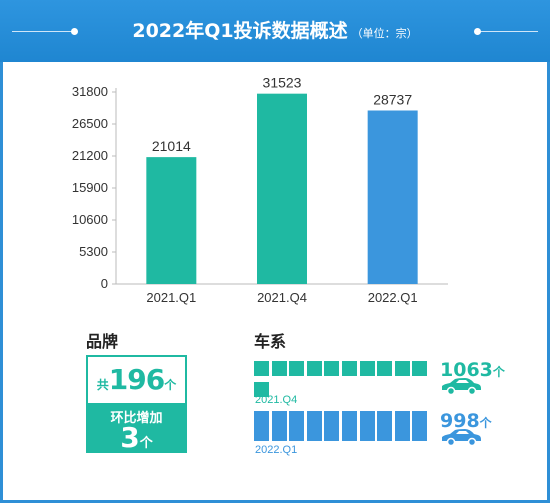 This screenshot has height=503, width=550. What do you see at coordinates (392, 197) in the screenshot?
I see `bar-2022.Q1` at bounding box center [392, 197].